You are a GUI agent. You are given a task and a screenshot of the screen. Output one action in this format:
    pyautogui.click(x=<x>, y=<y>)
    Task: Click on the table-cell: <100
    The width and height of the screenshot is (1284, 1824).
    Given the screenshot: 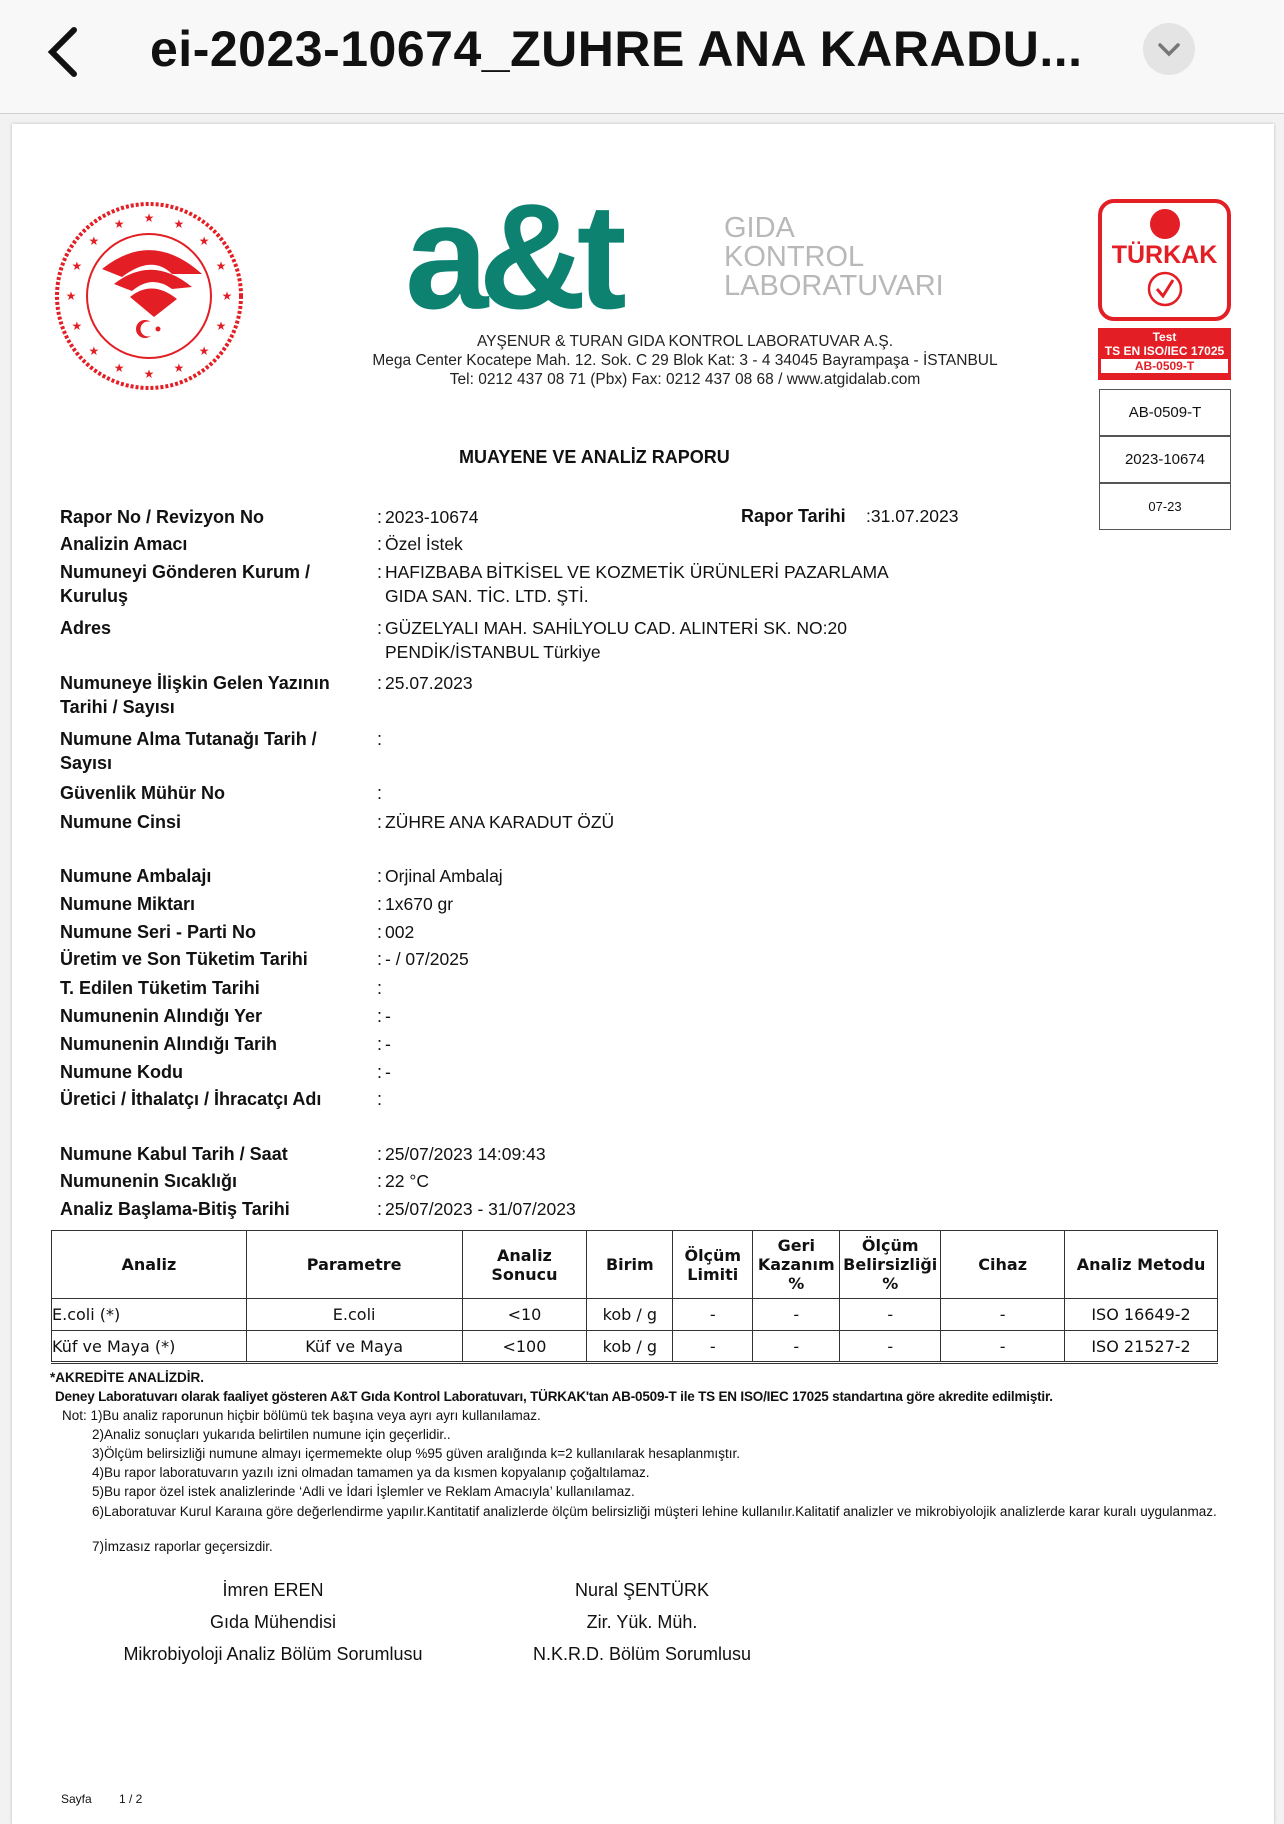 What is the action you would take?
    pyautogui.click(x=524, y=1346)
    